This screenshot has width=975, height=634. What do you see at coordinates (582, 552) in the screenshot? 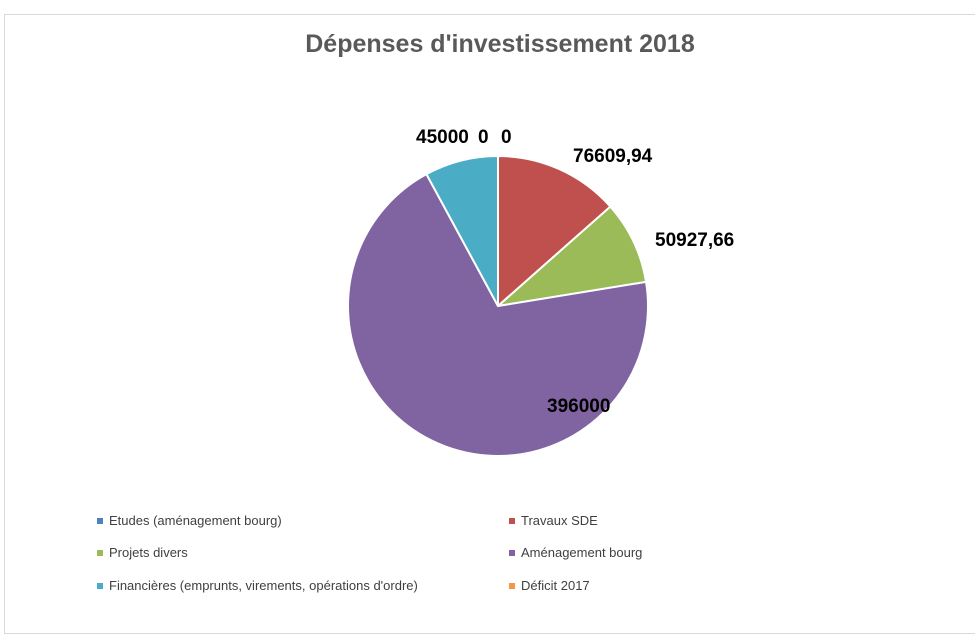
I see `legend-label-amenagement-bourg: Aménagement bourg` at bounding box center [582, 552].